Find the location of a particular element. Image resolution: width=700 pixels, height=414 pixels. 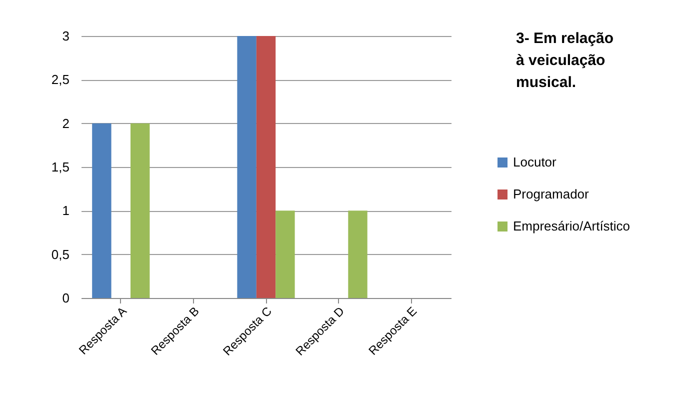

y-tick-label: 0 is located at coordinates (66, 298).